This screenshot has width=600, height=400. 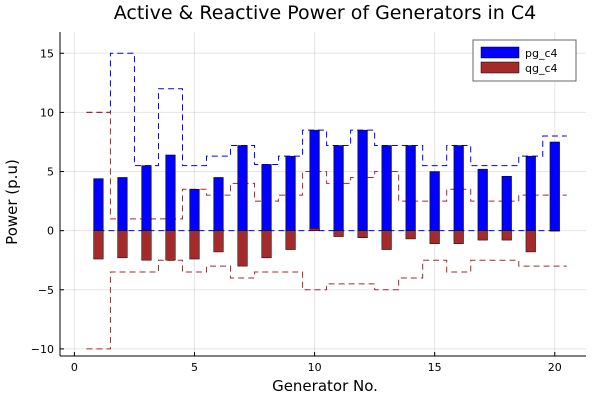 What do you see at coordinates (435, 367) in the screenshot?
I see `x-tick-label: 15` at bounding box center [435, 367].